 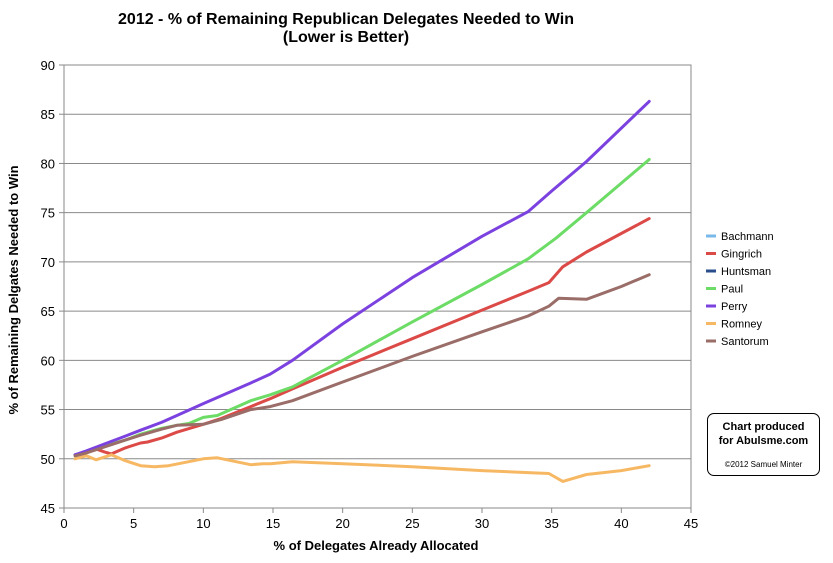 I want to click on x-tick-label: 30, so click(x=482, y=523).